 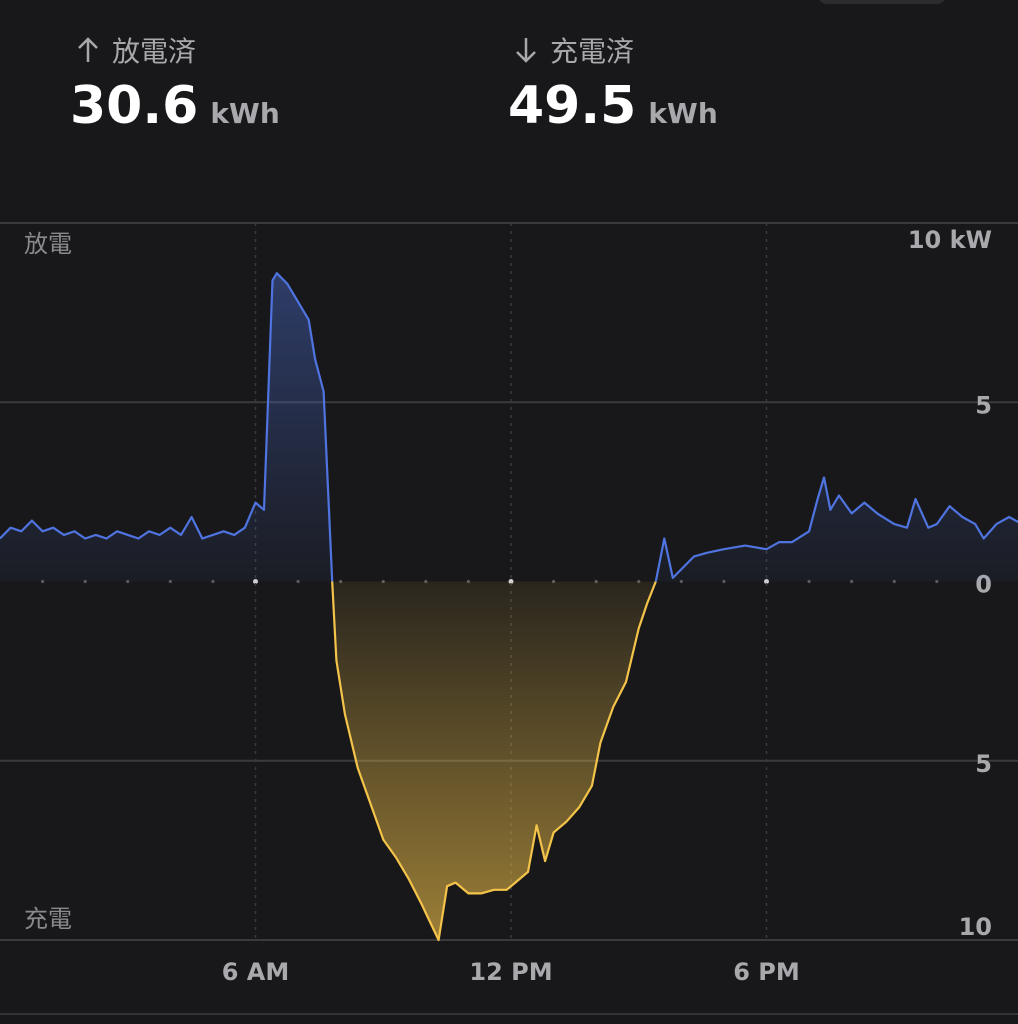 I want to click on x-tick-label: 12 PM, so click(x=510, y=972).